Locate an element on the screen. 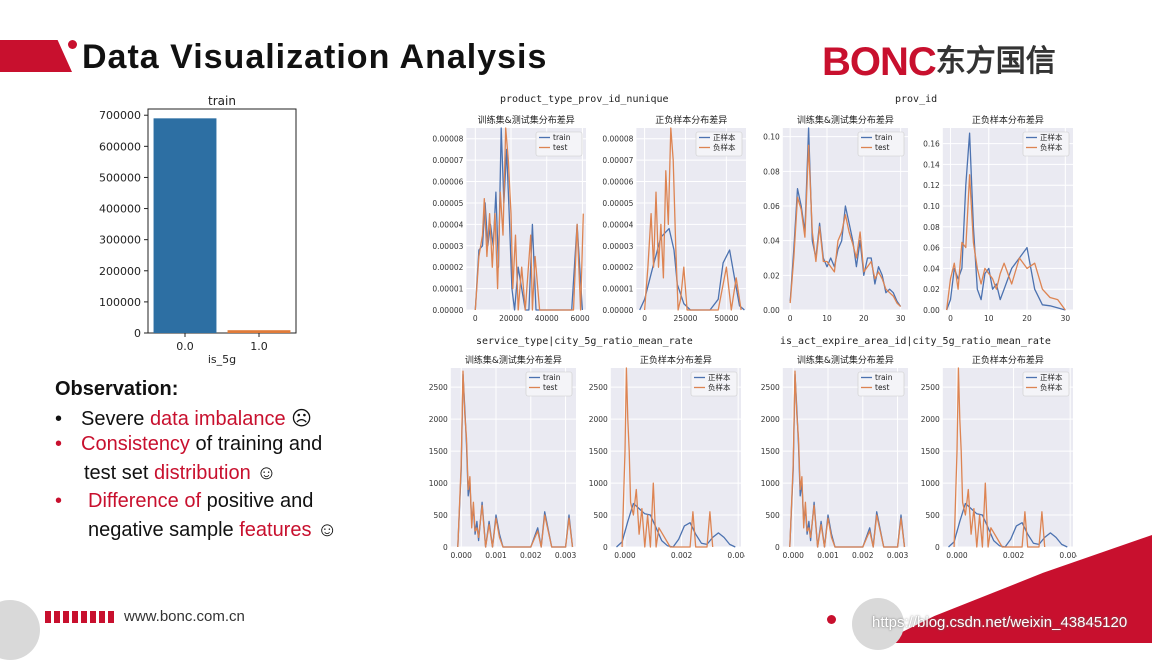 The width and height of the screenshot is (1152, 660). y-tick-label: 0.16 is located at coordinates (931, 144).